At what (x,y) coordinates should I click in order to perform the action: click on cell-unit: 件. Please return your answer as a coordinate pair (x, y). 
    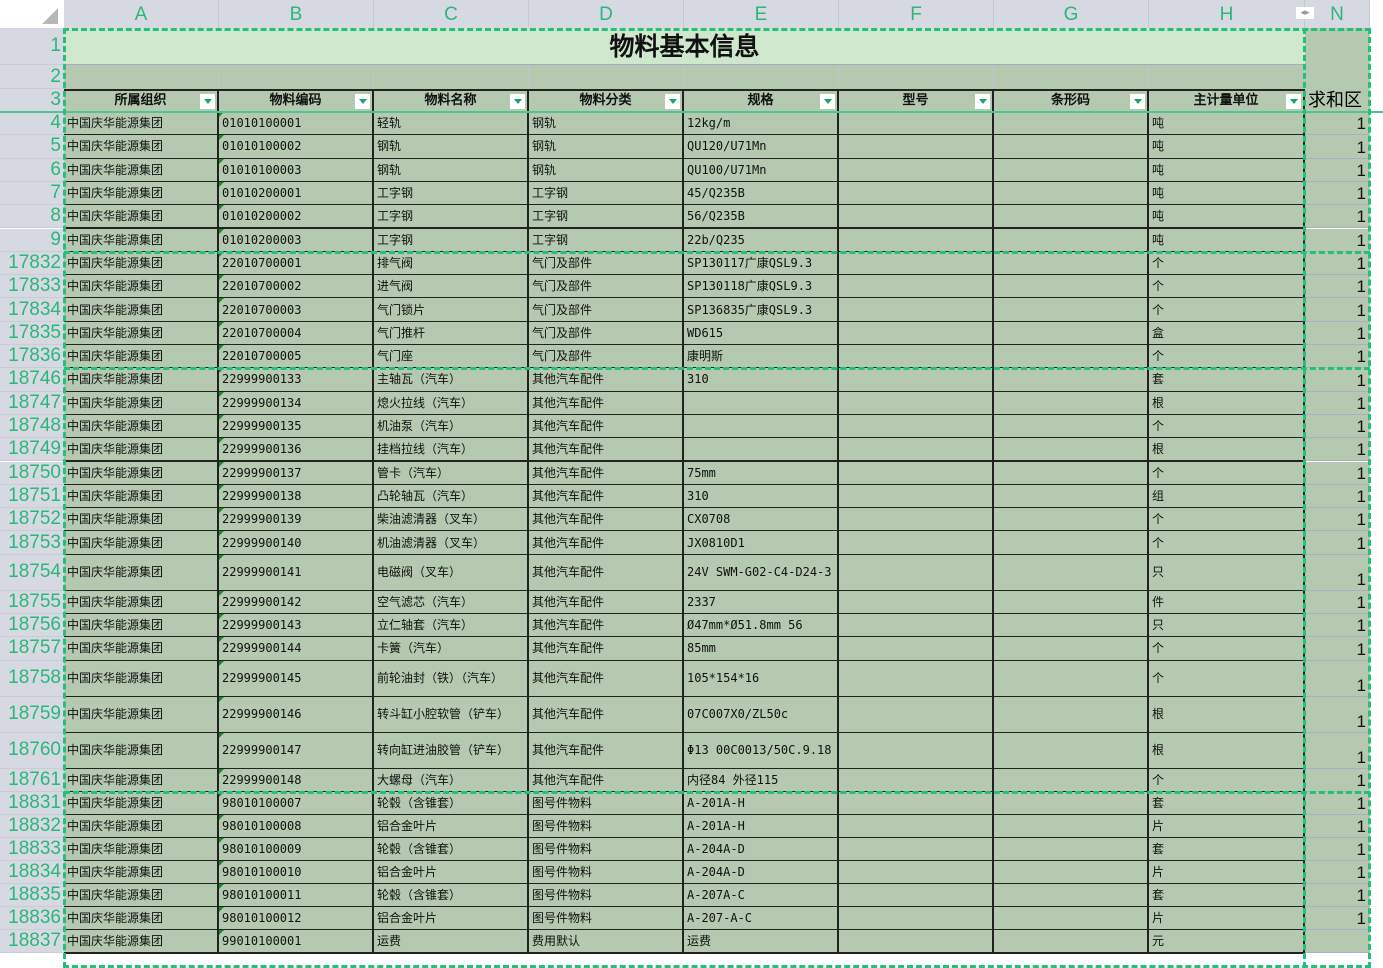
    Looking at the image, I should click on (1227, 602).